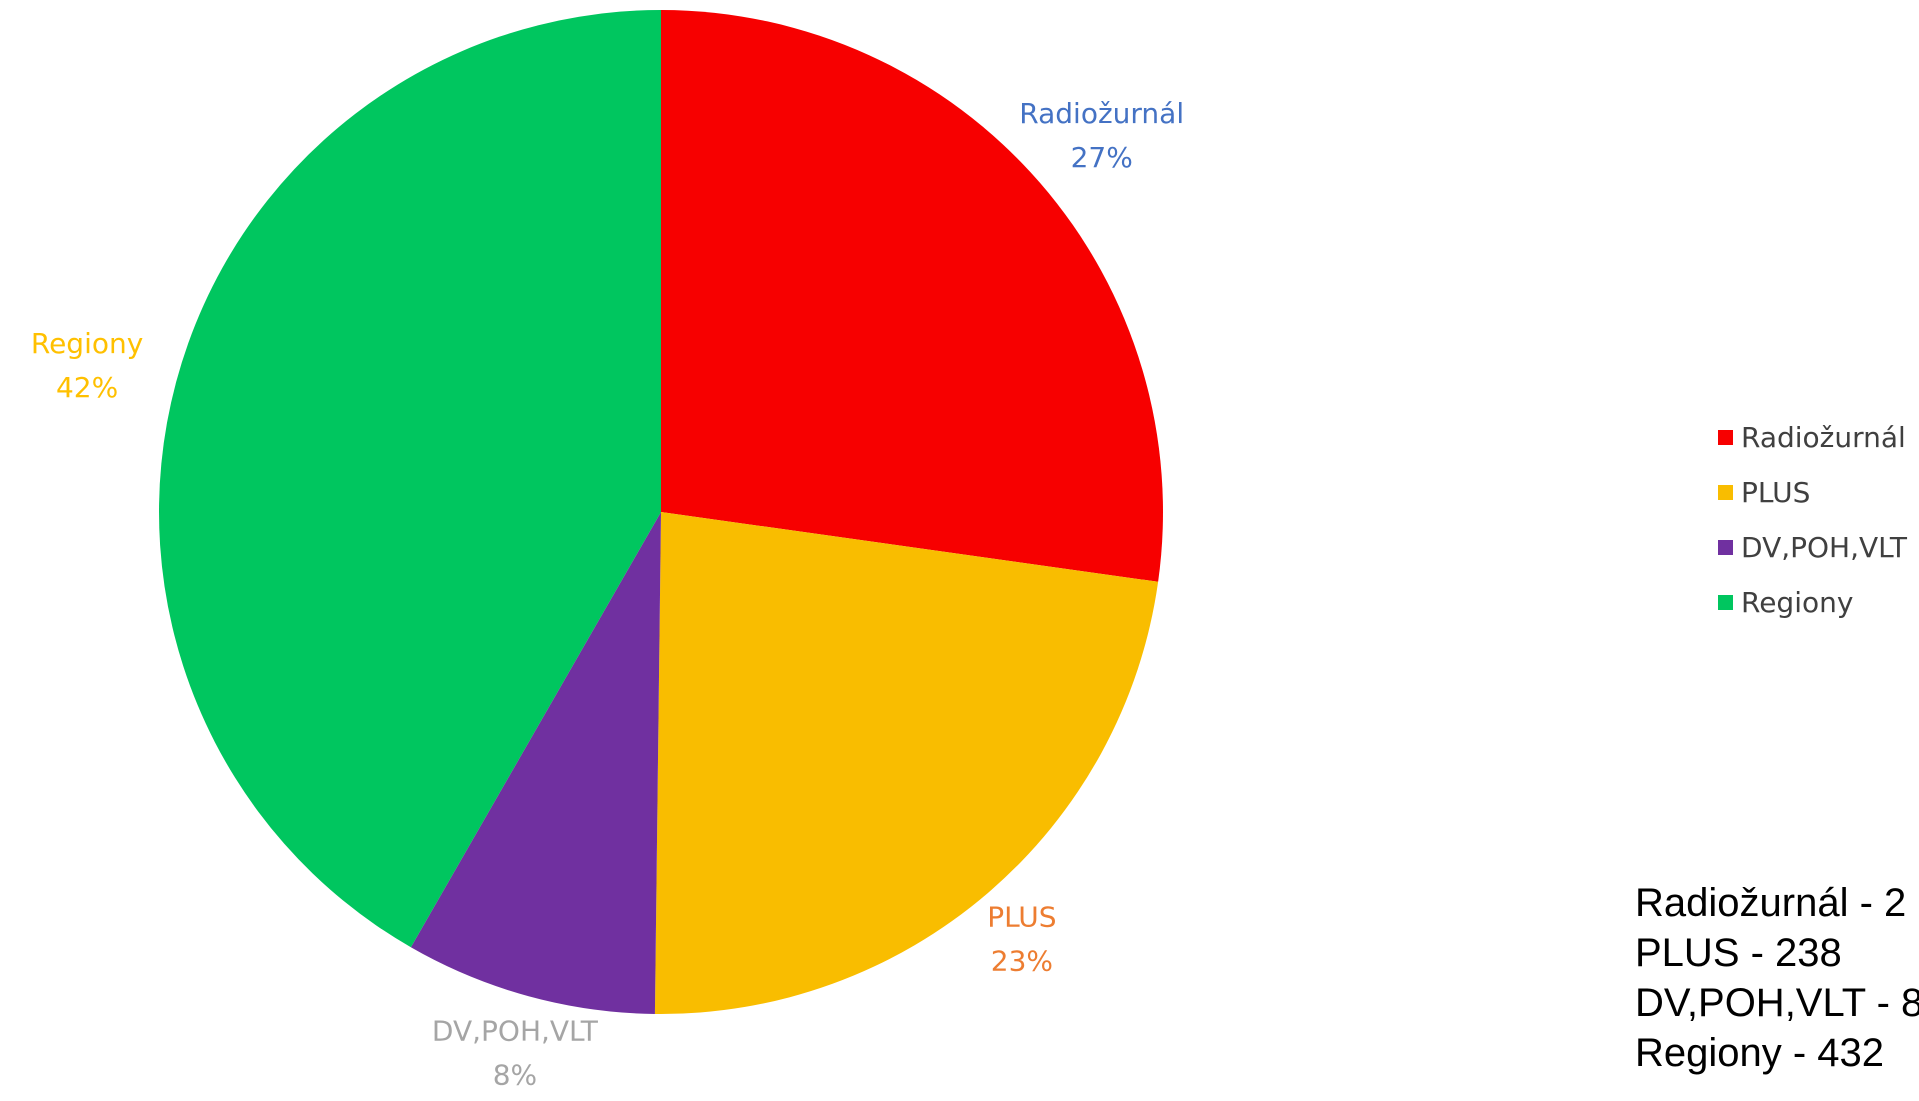 This screenshot has width=1919, height=1101. Describe the element at coordinates (1771, 903) in the screenshot. I see `totals-line-radiozurnal: Radiožurnál - 2` at that location.